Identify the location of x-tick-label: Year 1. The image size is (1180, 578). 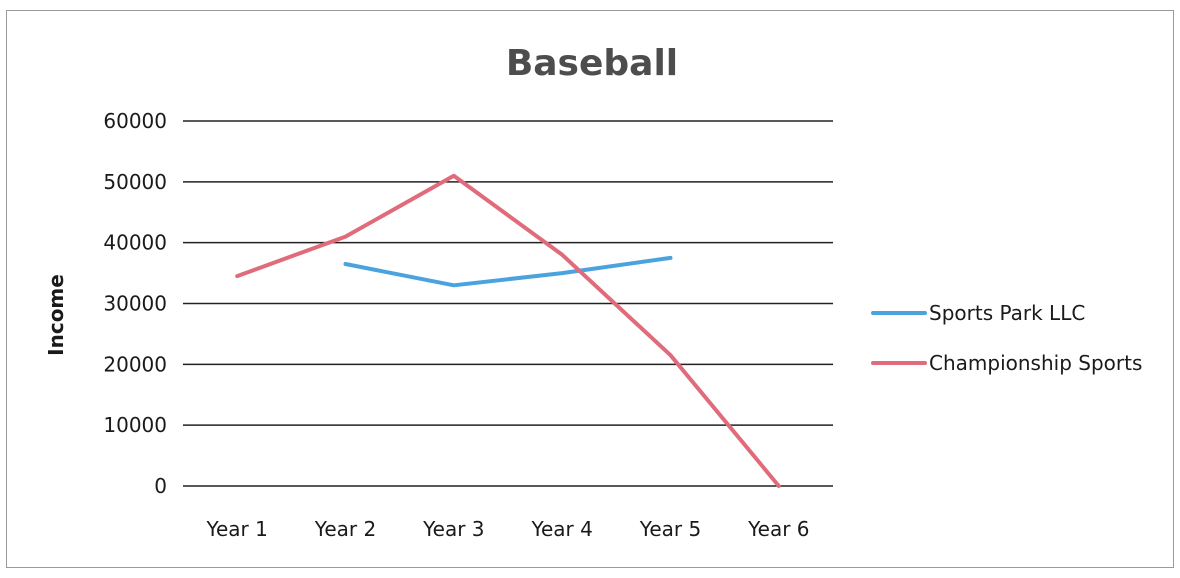
(236, 529).